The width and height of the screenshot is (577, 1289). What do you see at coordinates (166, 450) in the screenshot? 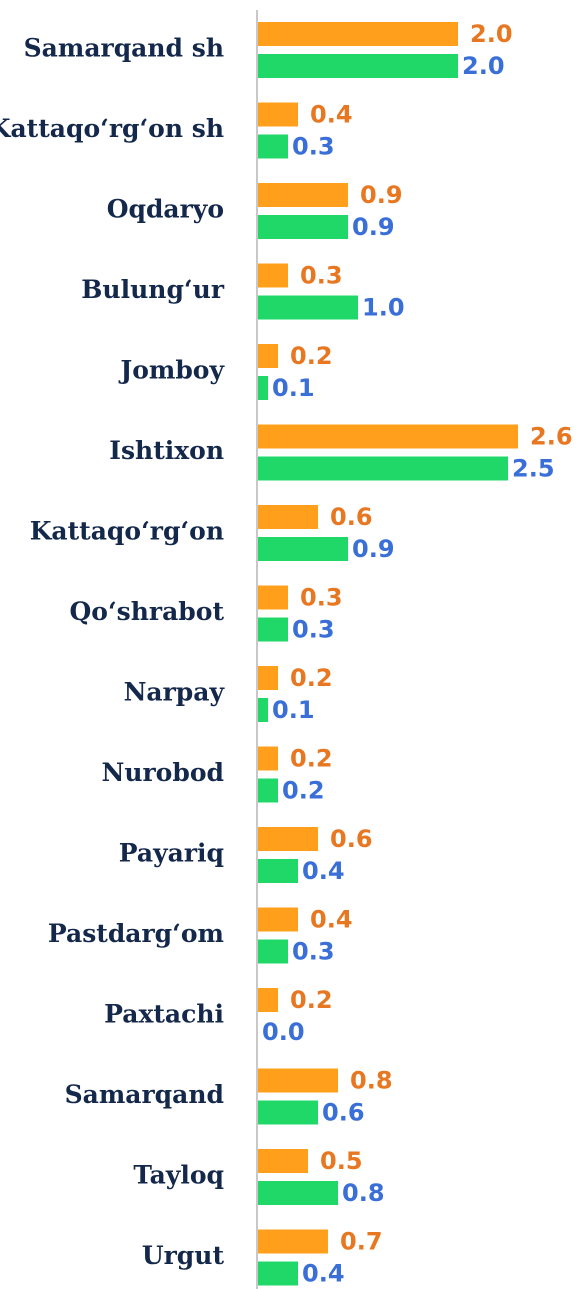
I see `category-label: Ishtixon` at bounding box center [166, 450].